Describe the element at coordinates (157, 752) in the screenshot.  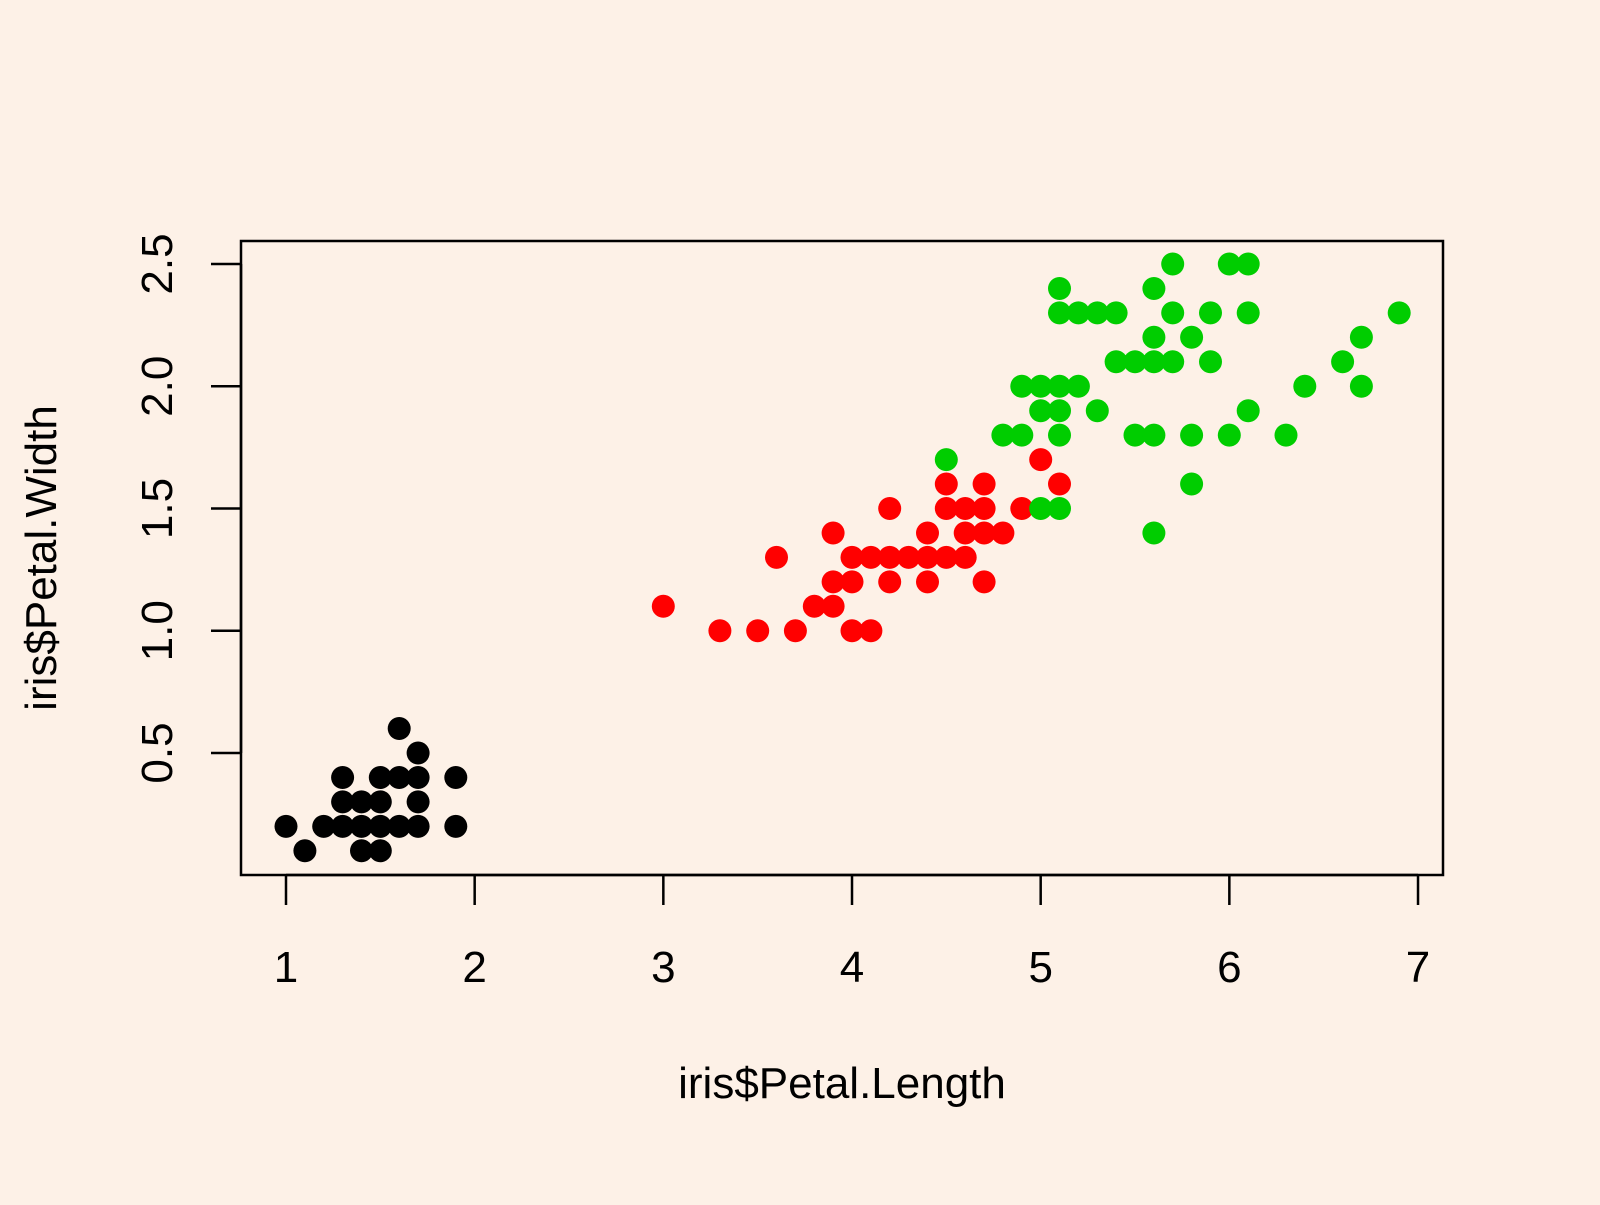
I see `y-tick-label: 0.5` at that location.